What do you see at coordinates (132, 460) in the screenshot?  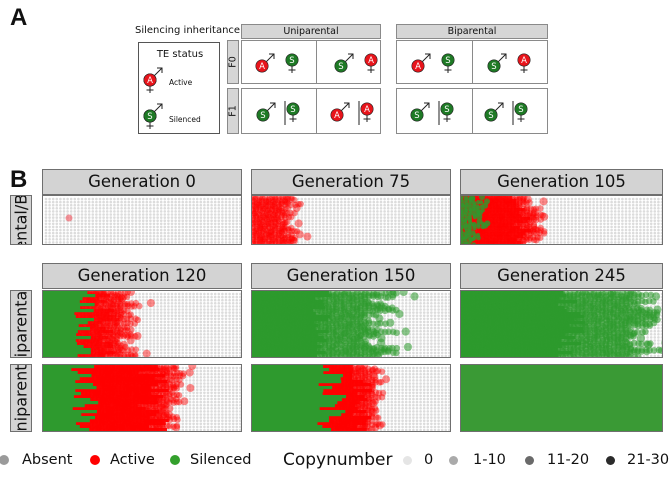 I see `legend-active: Active` at bounding box center [132, 460].